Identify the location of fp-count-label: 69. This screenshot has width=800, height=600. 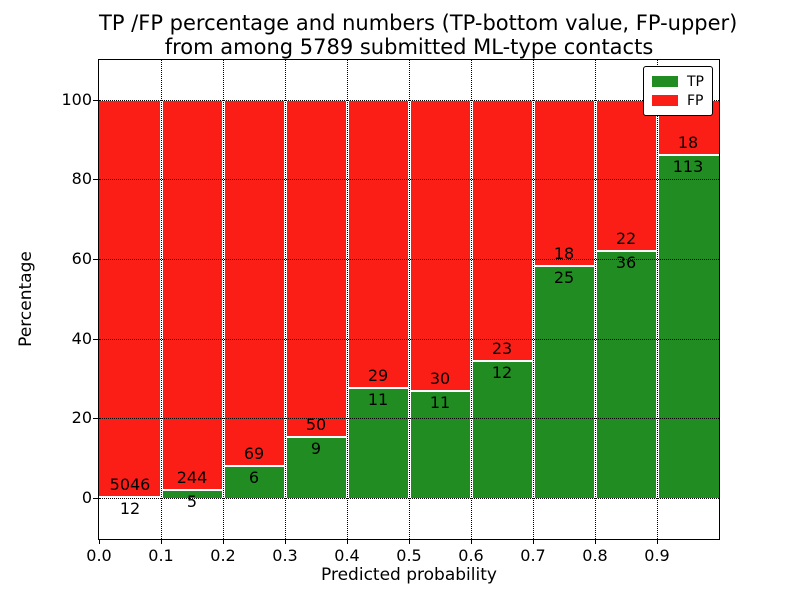
(254, 454).